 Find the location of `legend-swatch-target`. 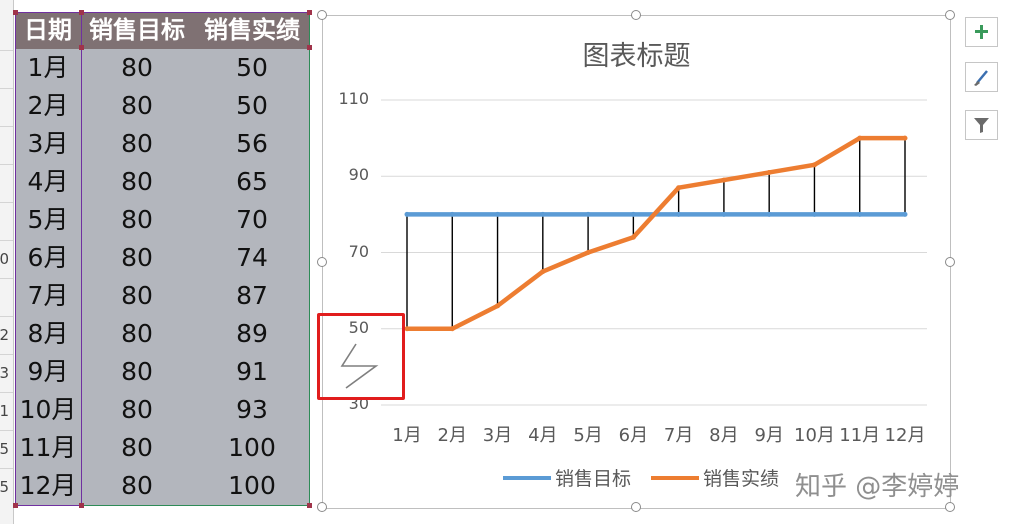

legend-swatch-target is located at coordinates (527, 477).